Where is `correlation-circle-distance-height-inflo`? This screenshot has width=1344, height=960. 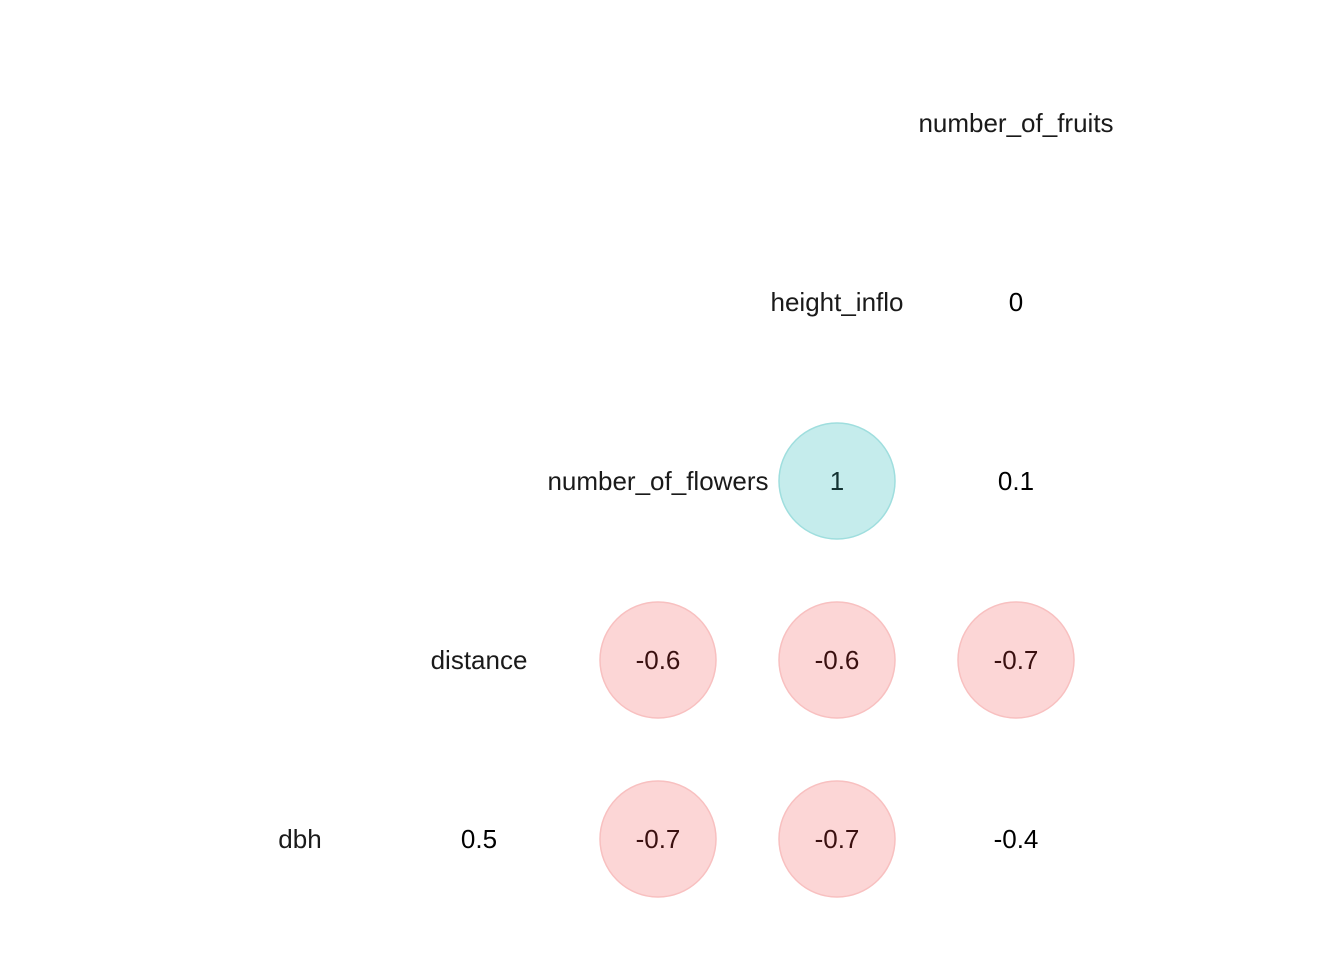
correlation-circle-distance-height-inflo is located at coordinates (837, 660).